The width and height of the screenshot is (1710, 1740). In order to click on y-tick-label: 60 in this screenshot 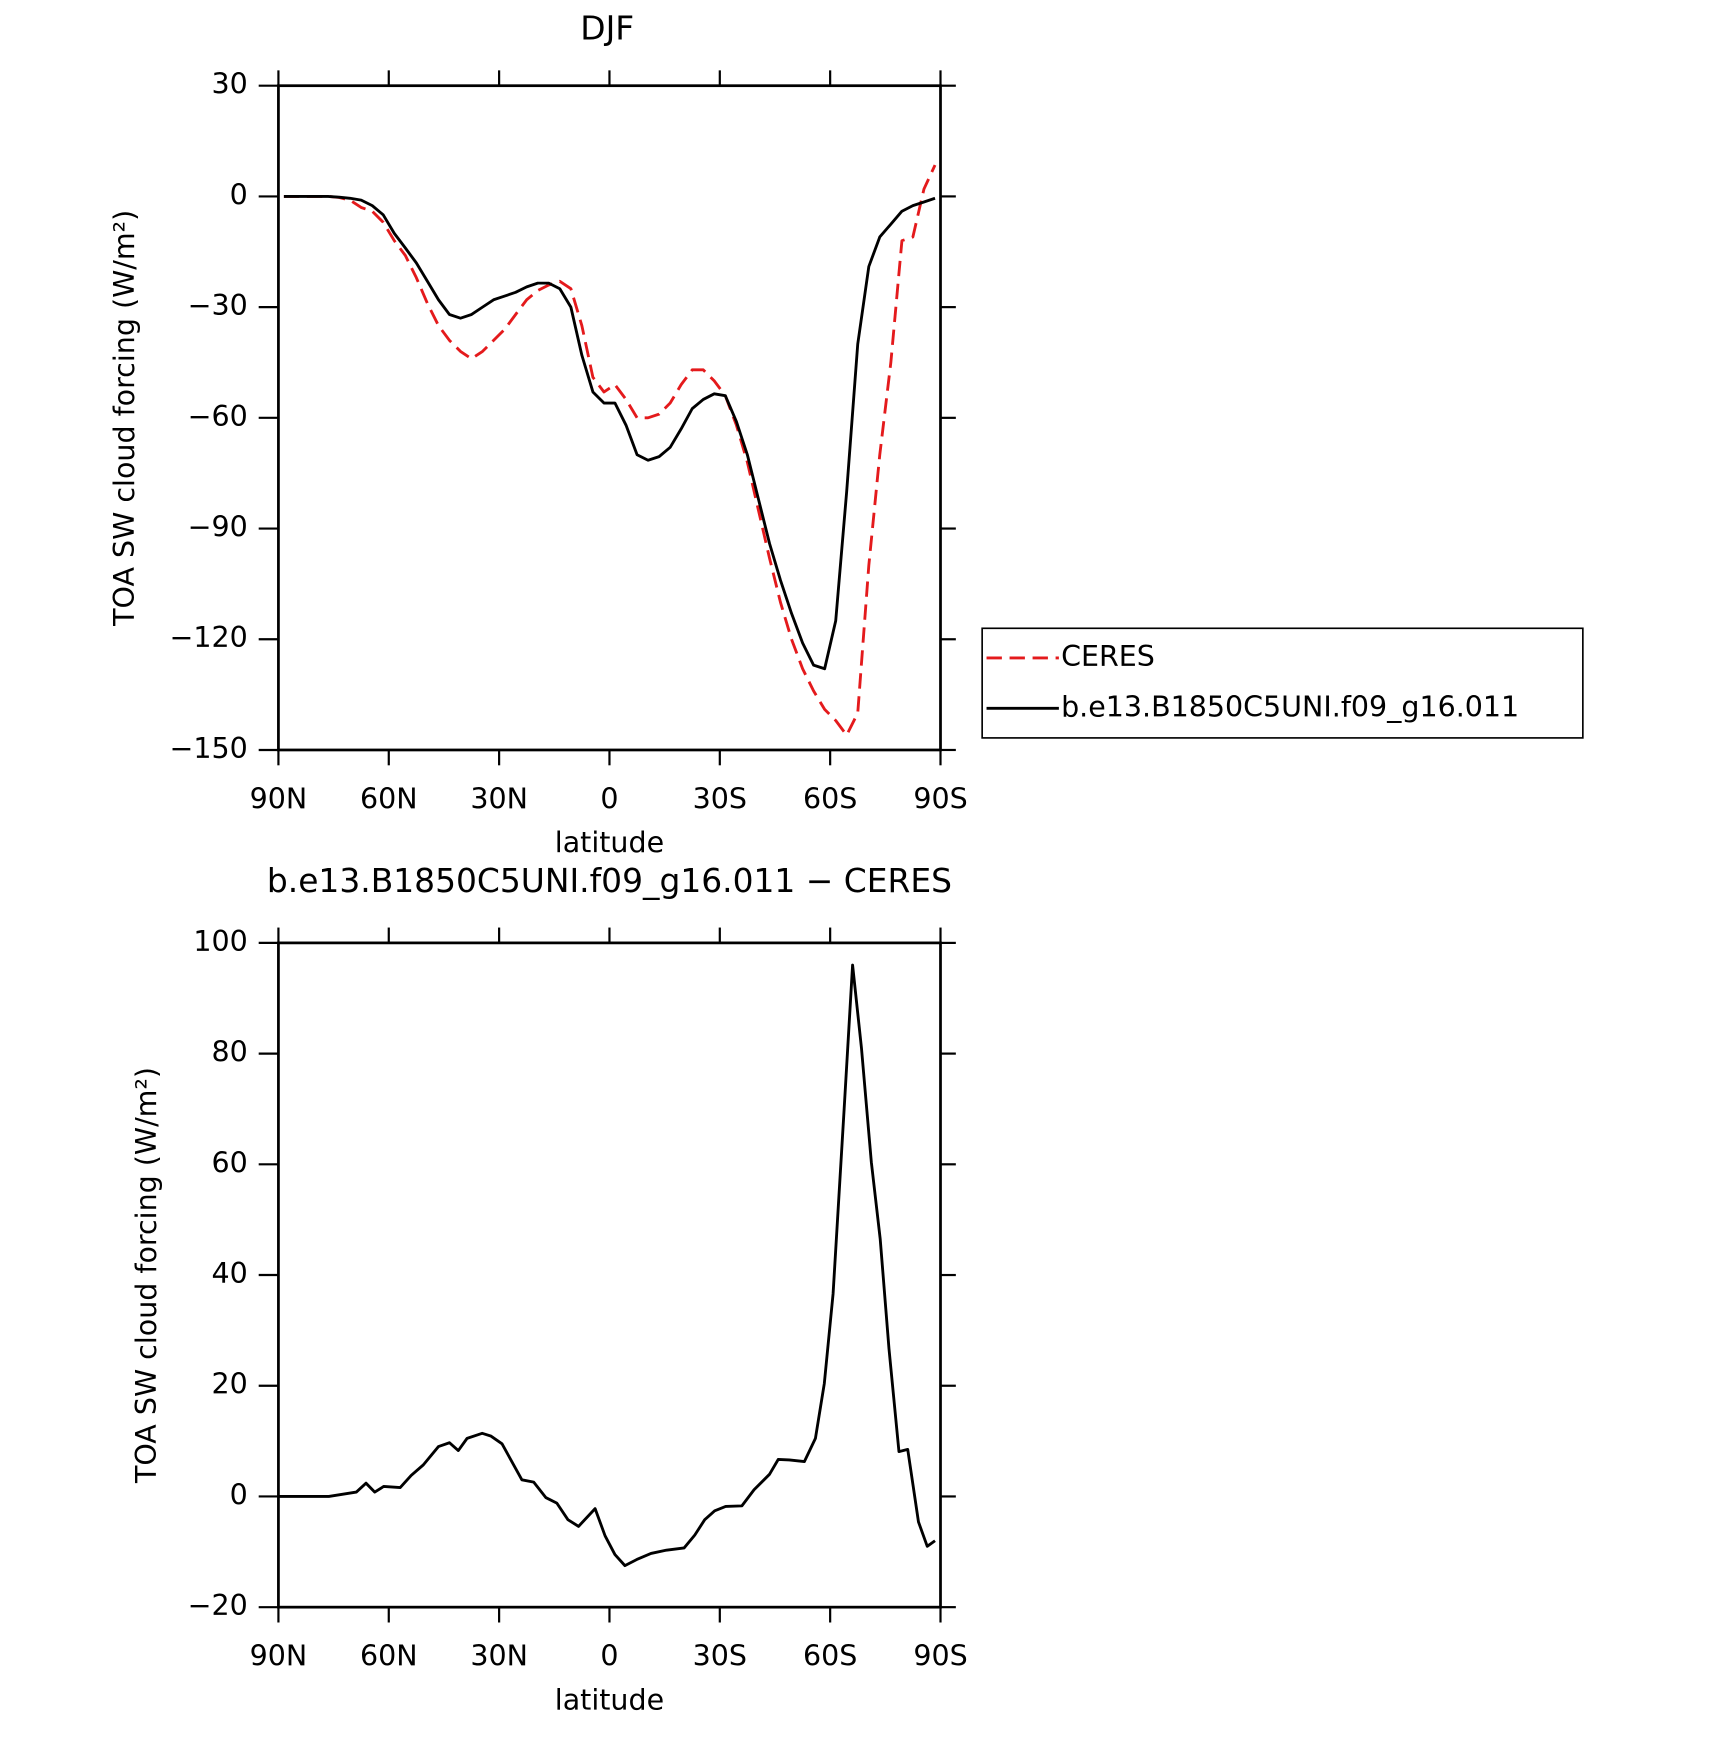, I will do `click(229, 1162)`.